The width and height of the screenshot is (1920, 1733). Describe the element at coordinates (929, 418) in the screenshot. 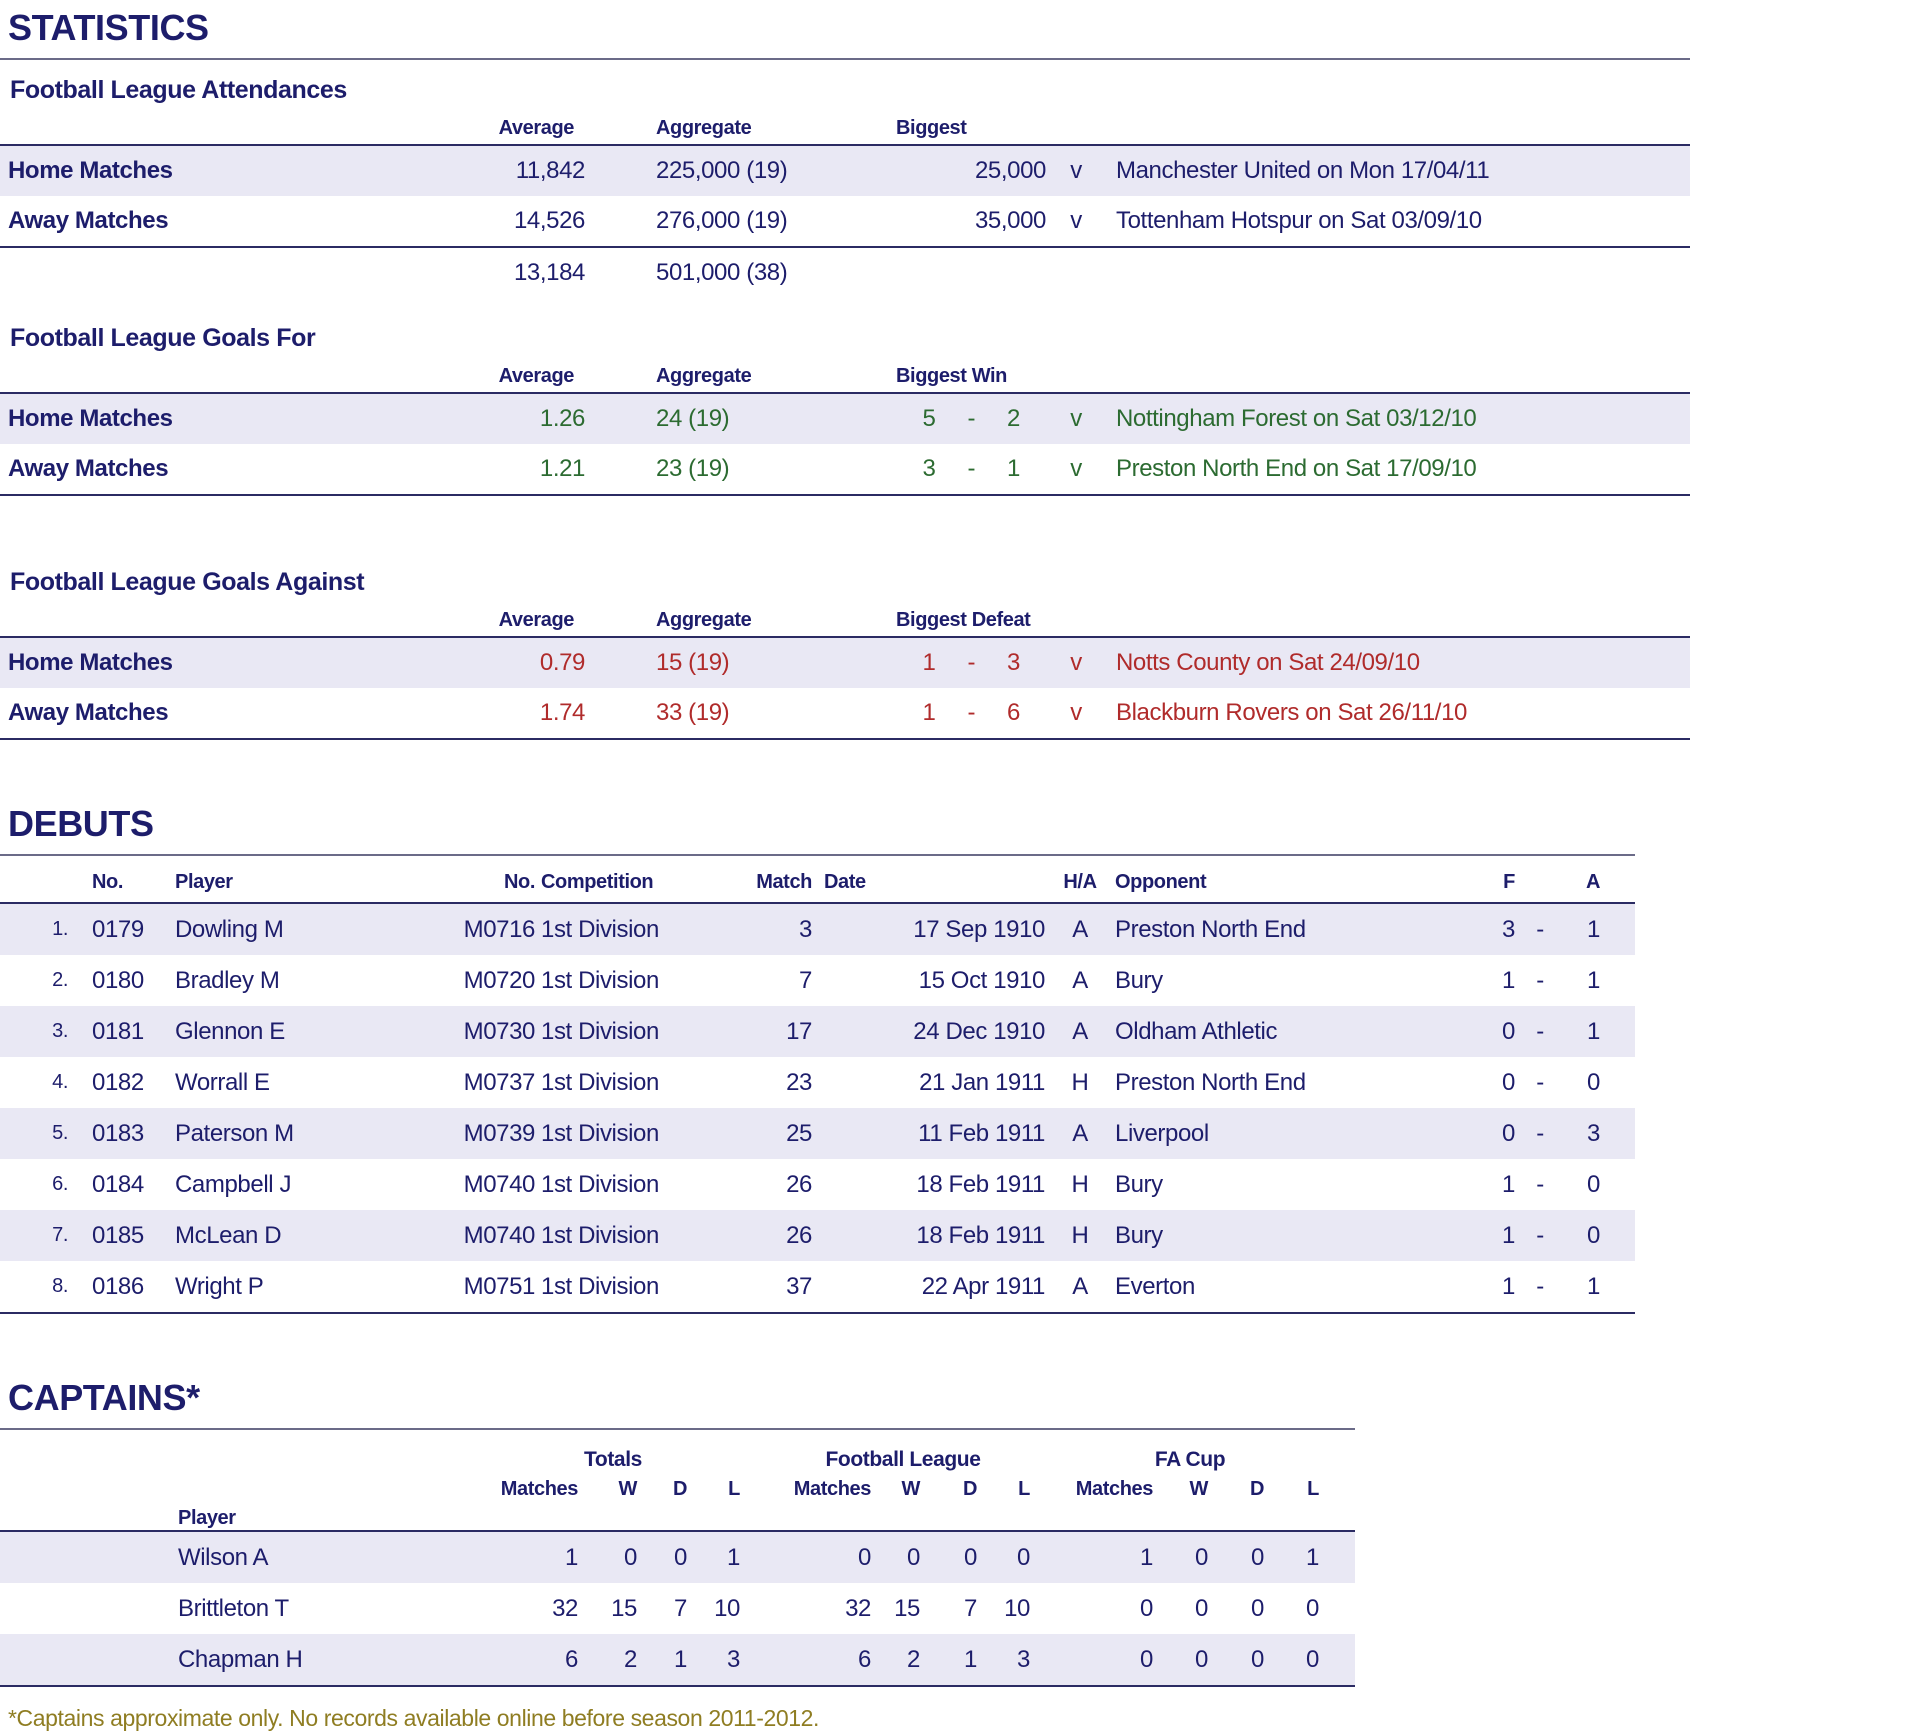

I see `score-for: 5` at that location.